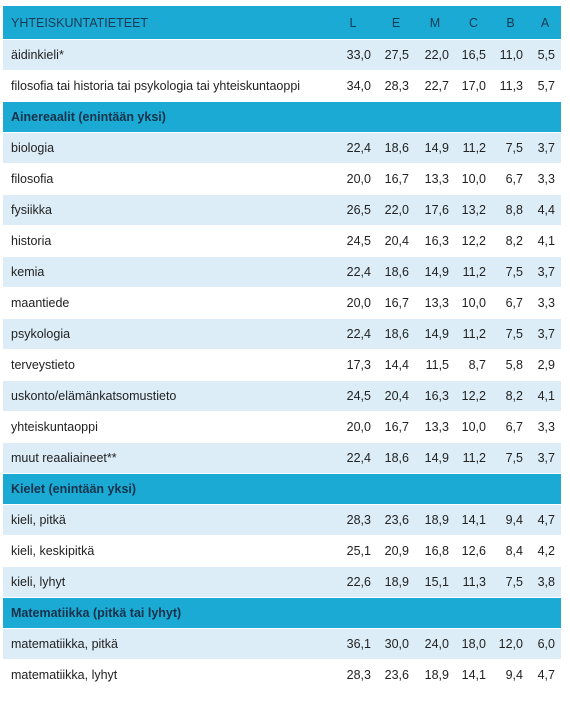  Describe the element at coordinates (396, 458) in the screenshot. I see `grade-value-E: 18,6` at that location.